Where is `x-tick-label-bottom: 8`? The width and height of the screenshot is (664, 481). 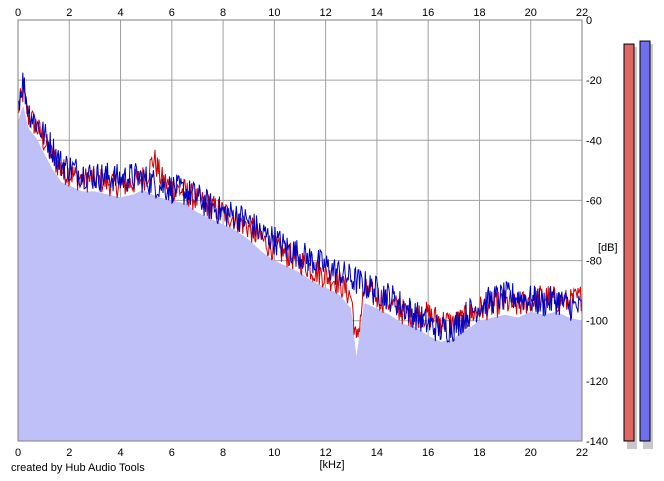
x-tick-label-bottom: 8 is located at coordinates (223, 453).